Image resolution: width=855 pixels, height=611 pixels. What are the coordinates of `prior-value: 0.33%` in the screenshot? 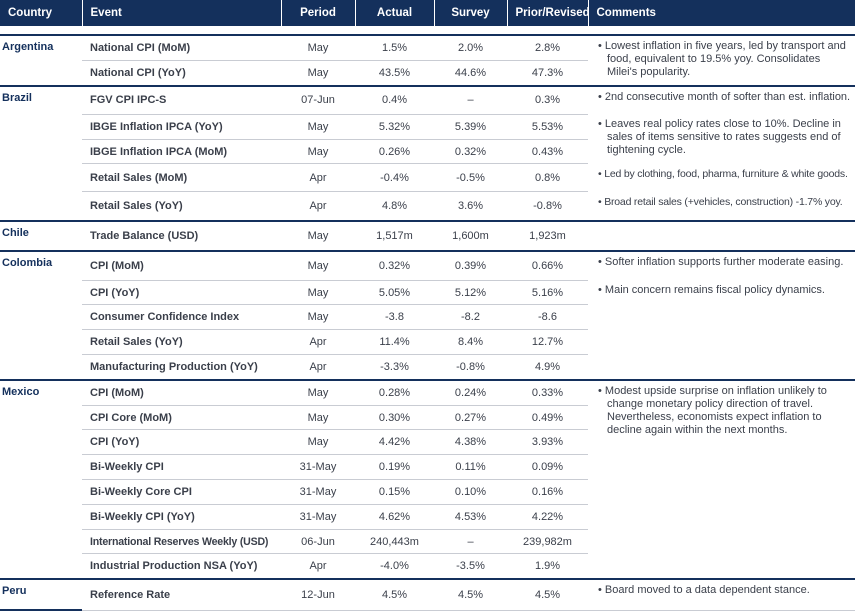 It's located at (547, 392).